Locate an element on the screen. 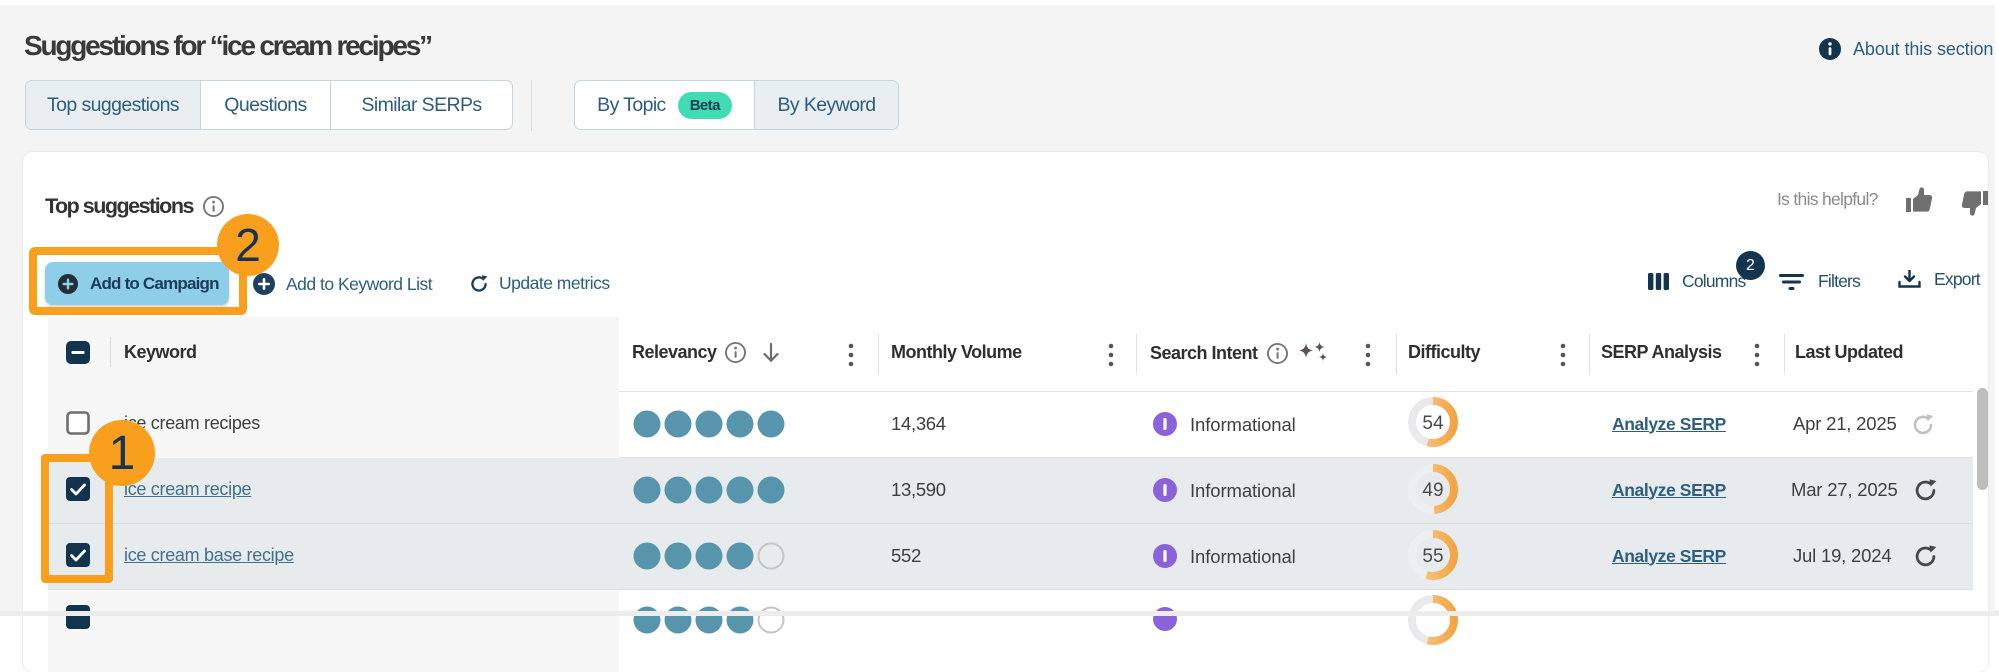 The image size is (1999, 672). svg-text: 54 is located at coordinates (1433, 423).